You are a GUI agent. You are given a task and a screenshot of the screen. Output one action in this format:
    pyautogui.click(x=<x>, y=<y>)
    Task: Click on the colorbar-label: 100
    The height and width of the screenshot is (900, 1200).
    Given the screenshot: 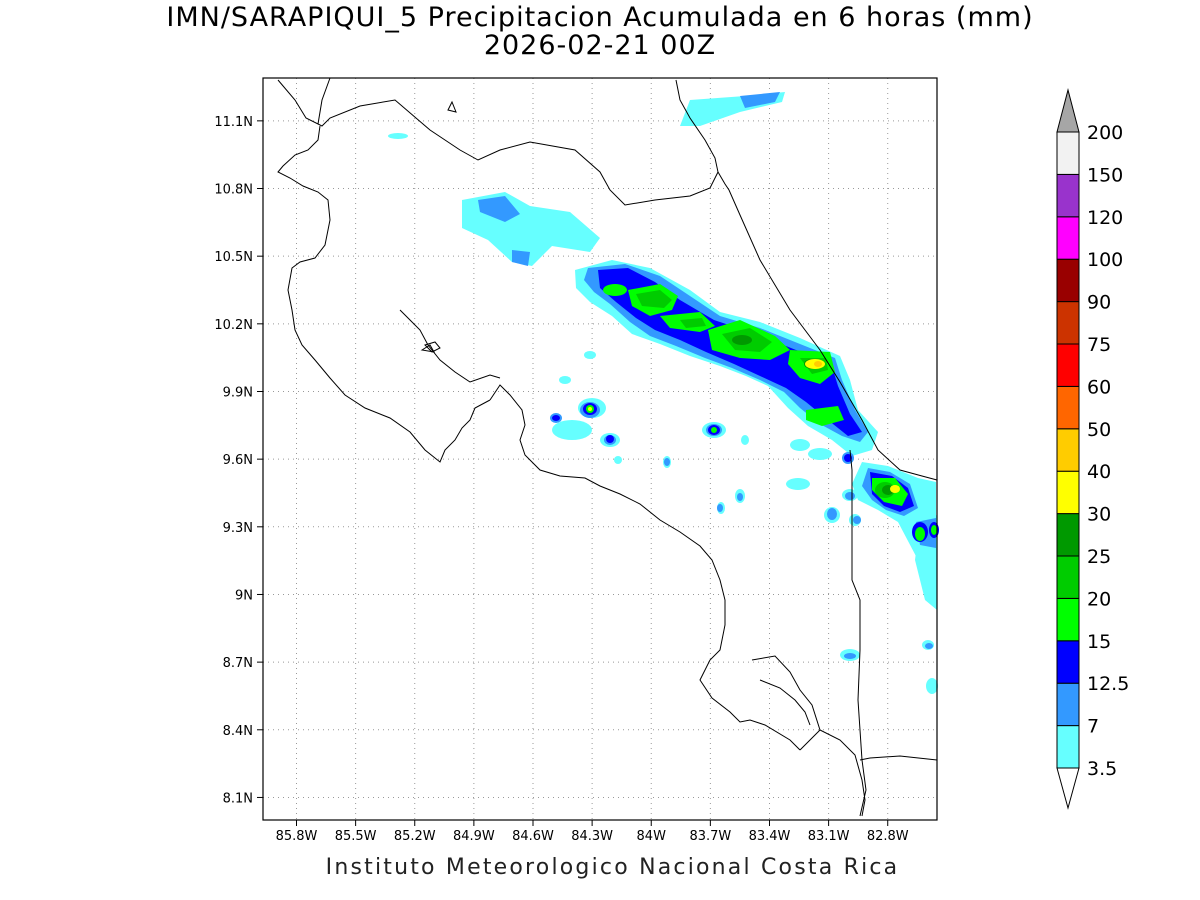 What is the action you would take?
    pyautogui.click(x=1105, y=260)
    